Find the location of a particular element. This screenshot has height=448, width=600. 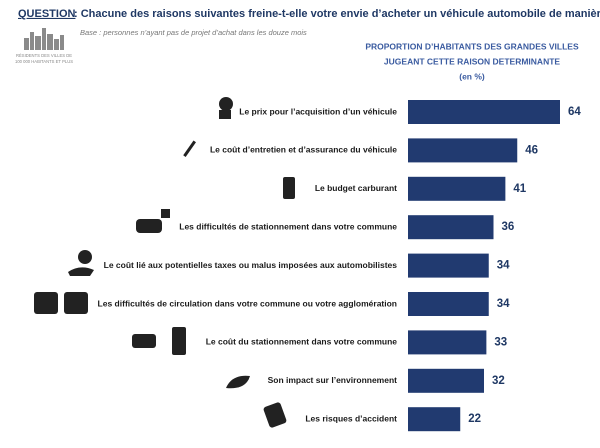

header: (en %) is located at coordinates (472, 76).